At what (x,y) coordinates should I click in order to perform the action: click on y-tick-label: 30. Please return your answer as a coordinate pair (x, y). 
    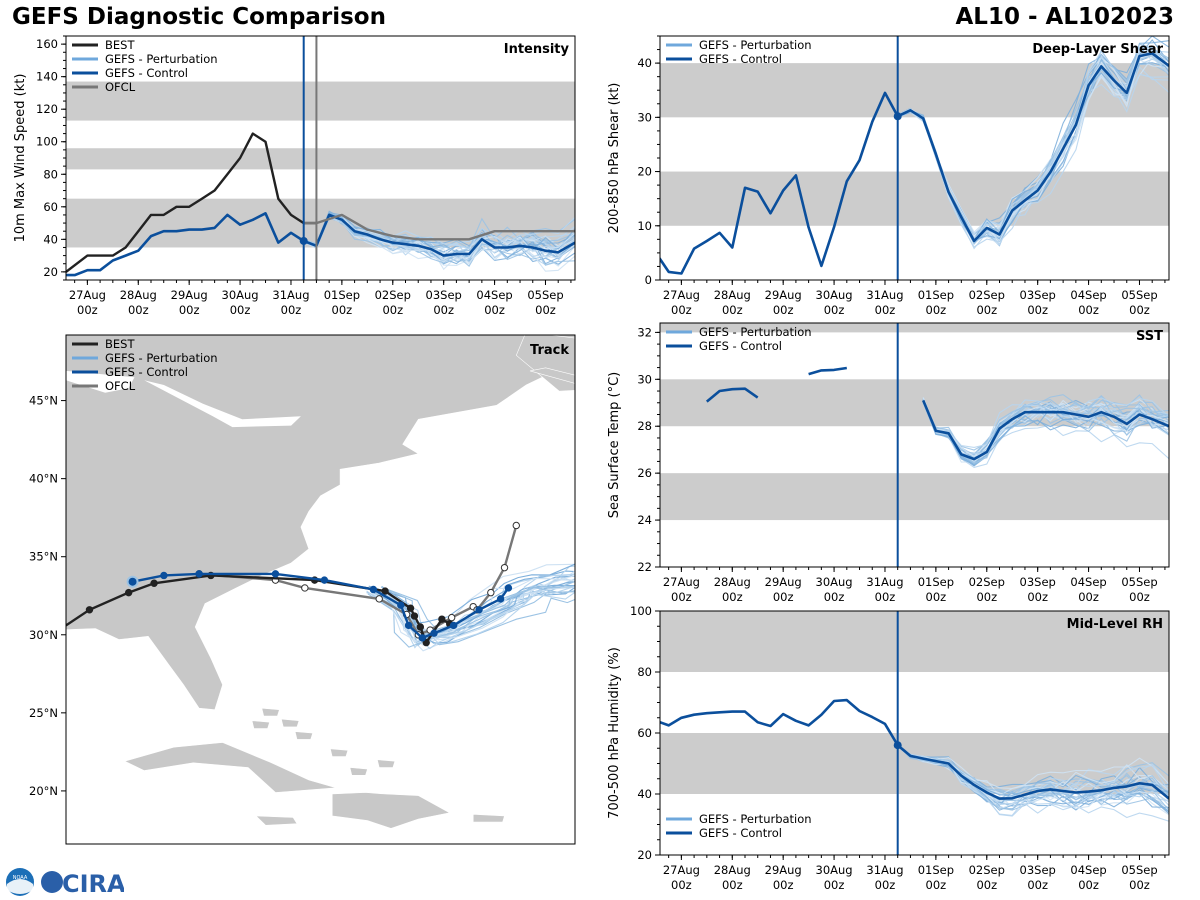
    Looking at the image, I should click on (644, 379).